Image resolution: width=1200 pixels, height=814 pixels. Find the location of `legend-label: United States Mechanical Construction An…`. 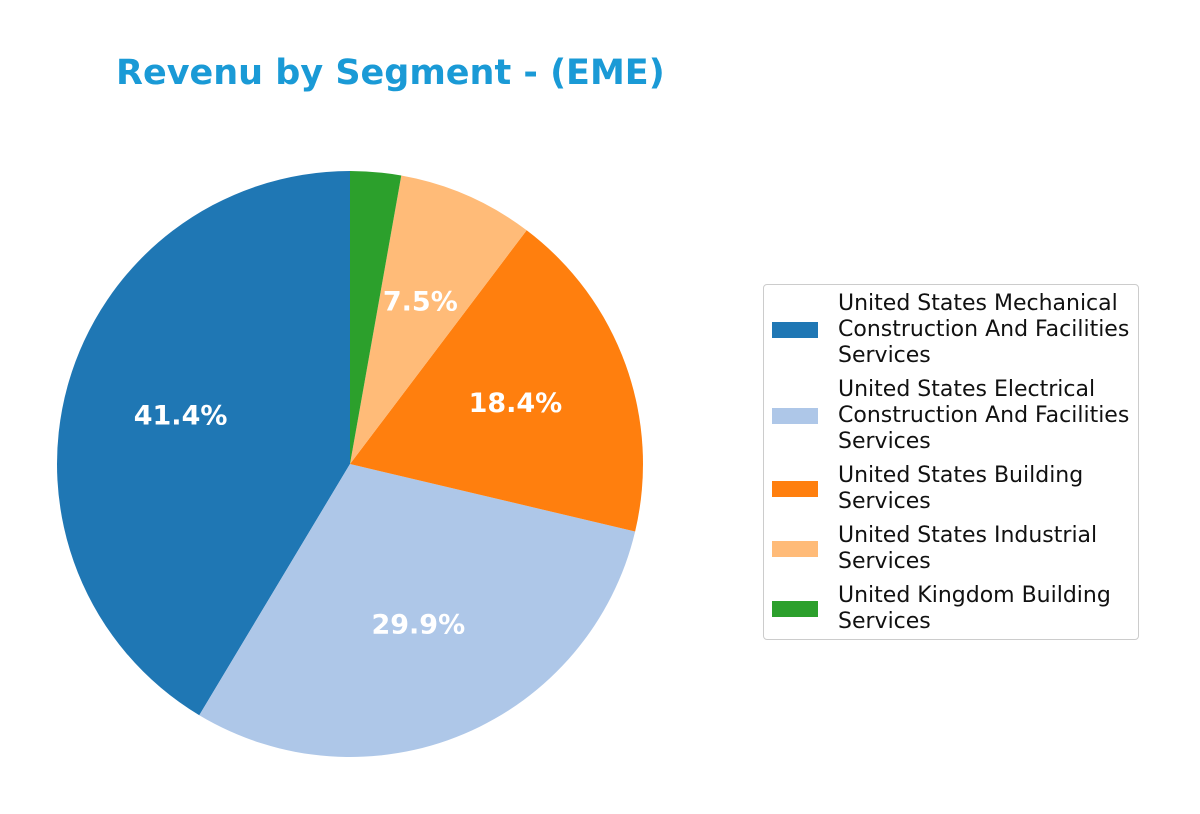

legend-label: United States Mechanical Construction An… is located at coordinates (984, 329).